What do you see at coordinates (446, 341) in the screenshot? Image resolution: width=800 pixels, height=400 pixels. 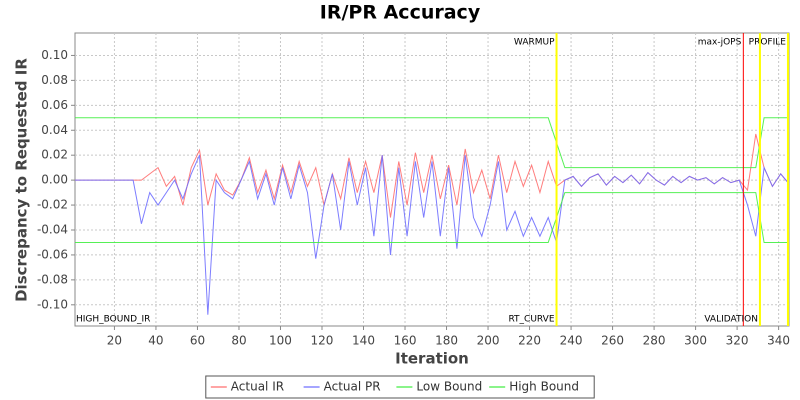 I see `x-tick-label: 180` at bounding box center [446, 341].